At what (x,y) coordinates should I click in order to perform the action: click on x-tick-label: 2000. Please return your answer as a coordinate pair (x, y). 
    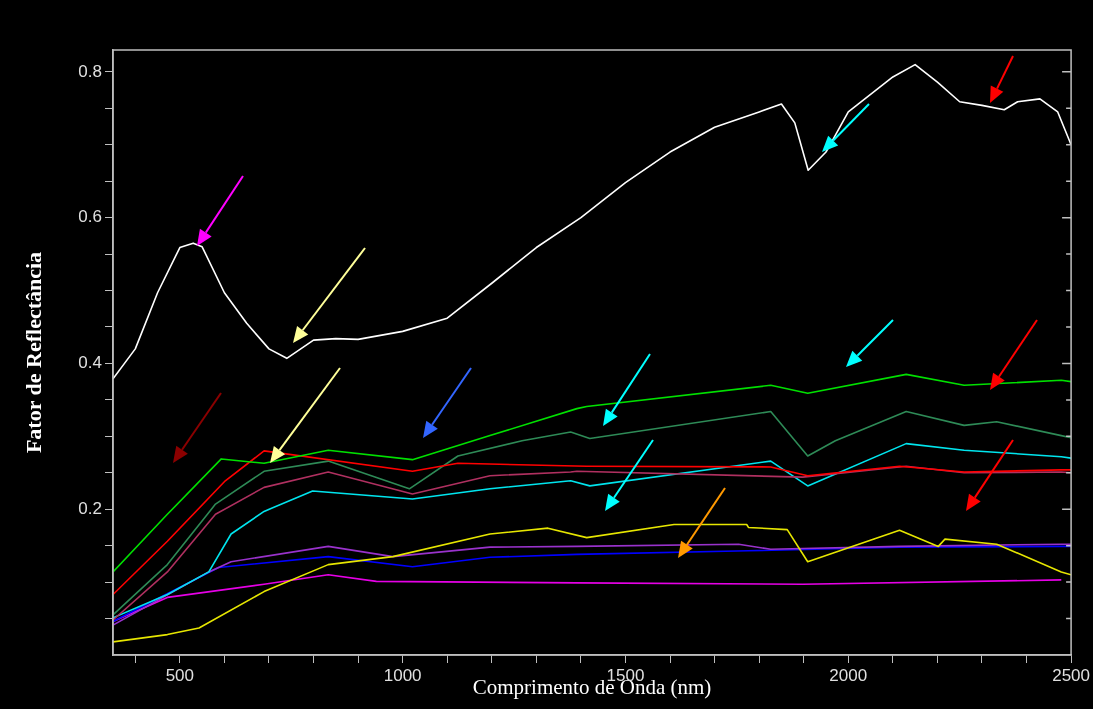
    Looking at the image, I should click on (848, 675).